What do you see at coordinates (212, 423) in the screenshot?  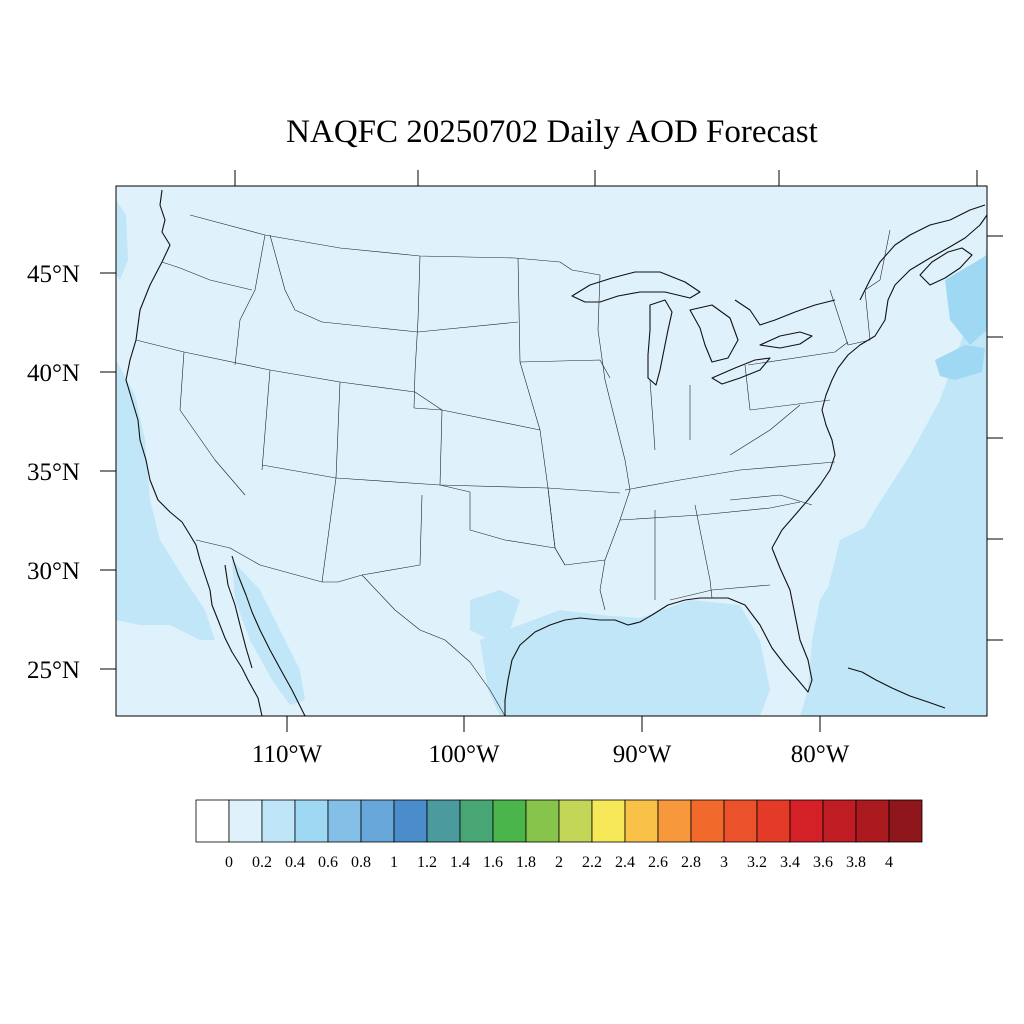 I see `border-ca-nv-diag` at bounding box center [212, 423].